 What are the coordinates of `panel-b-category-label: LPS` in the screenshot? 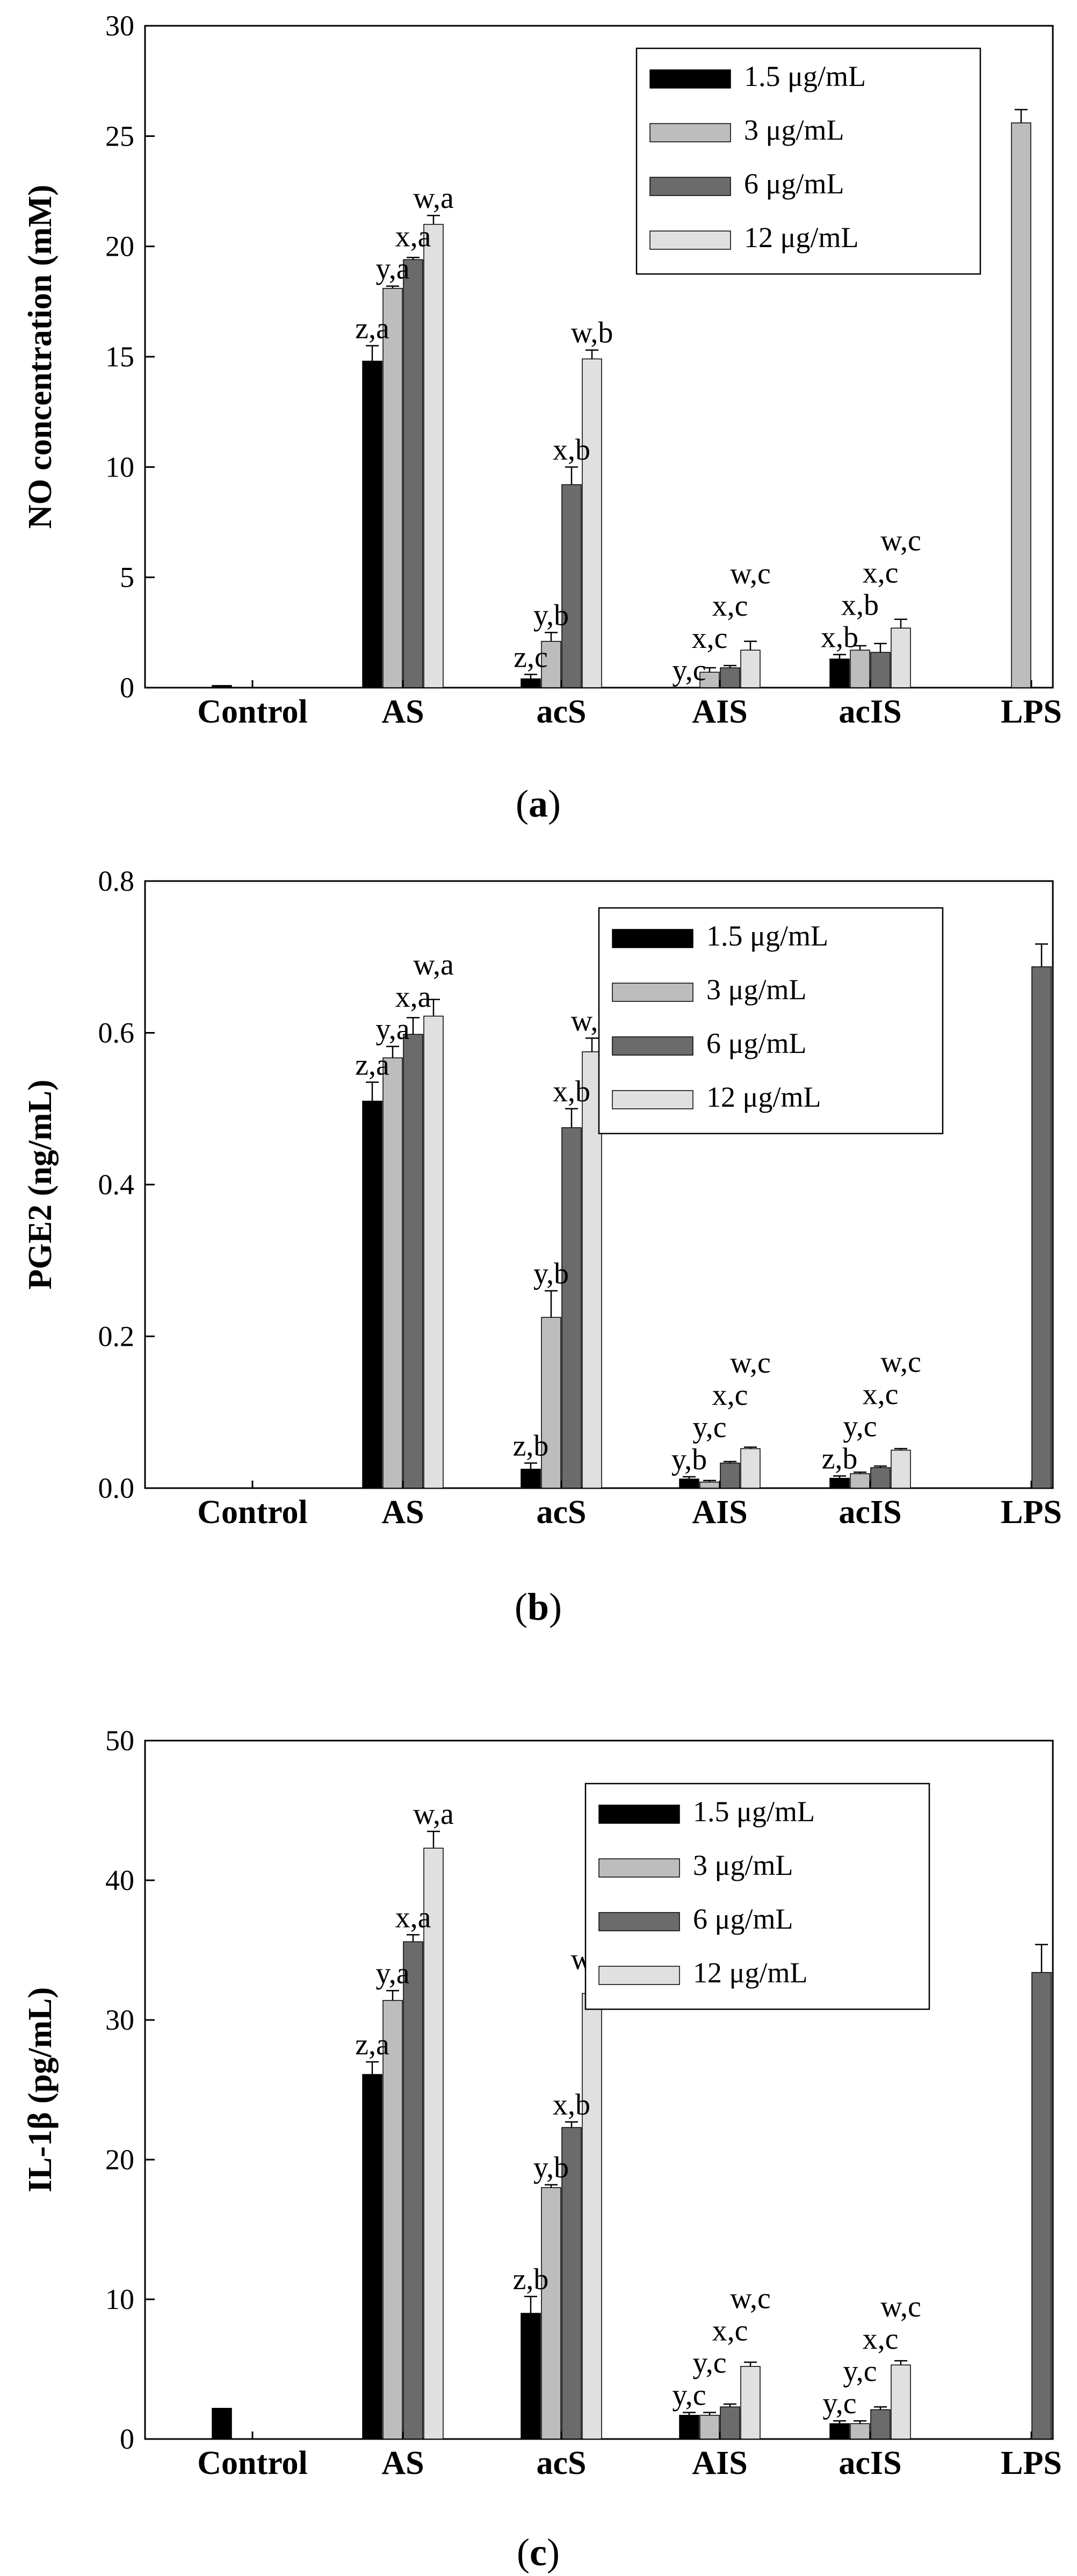 It's located at (1031, 1512).